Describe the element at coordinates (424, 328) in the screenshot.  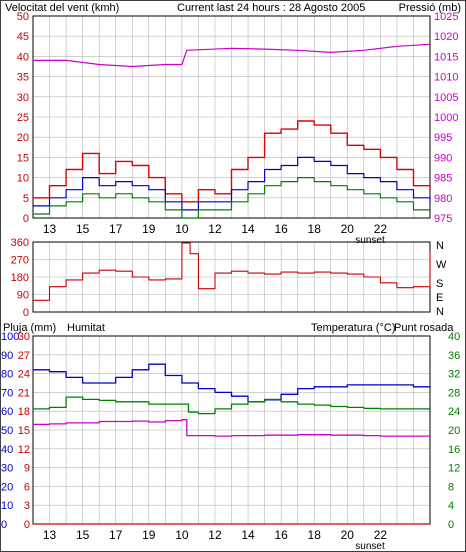
I see `dew-point-axis-title: Punt rosada` at that location.